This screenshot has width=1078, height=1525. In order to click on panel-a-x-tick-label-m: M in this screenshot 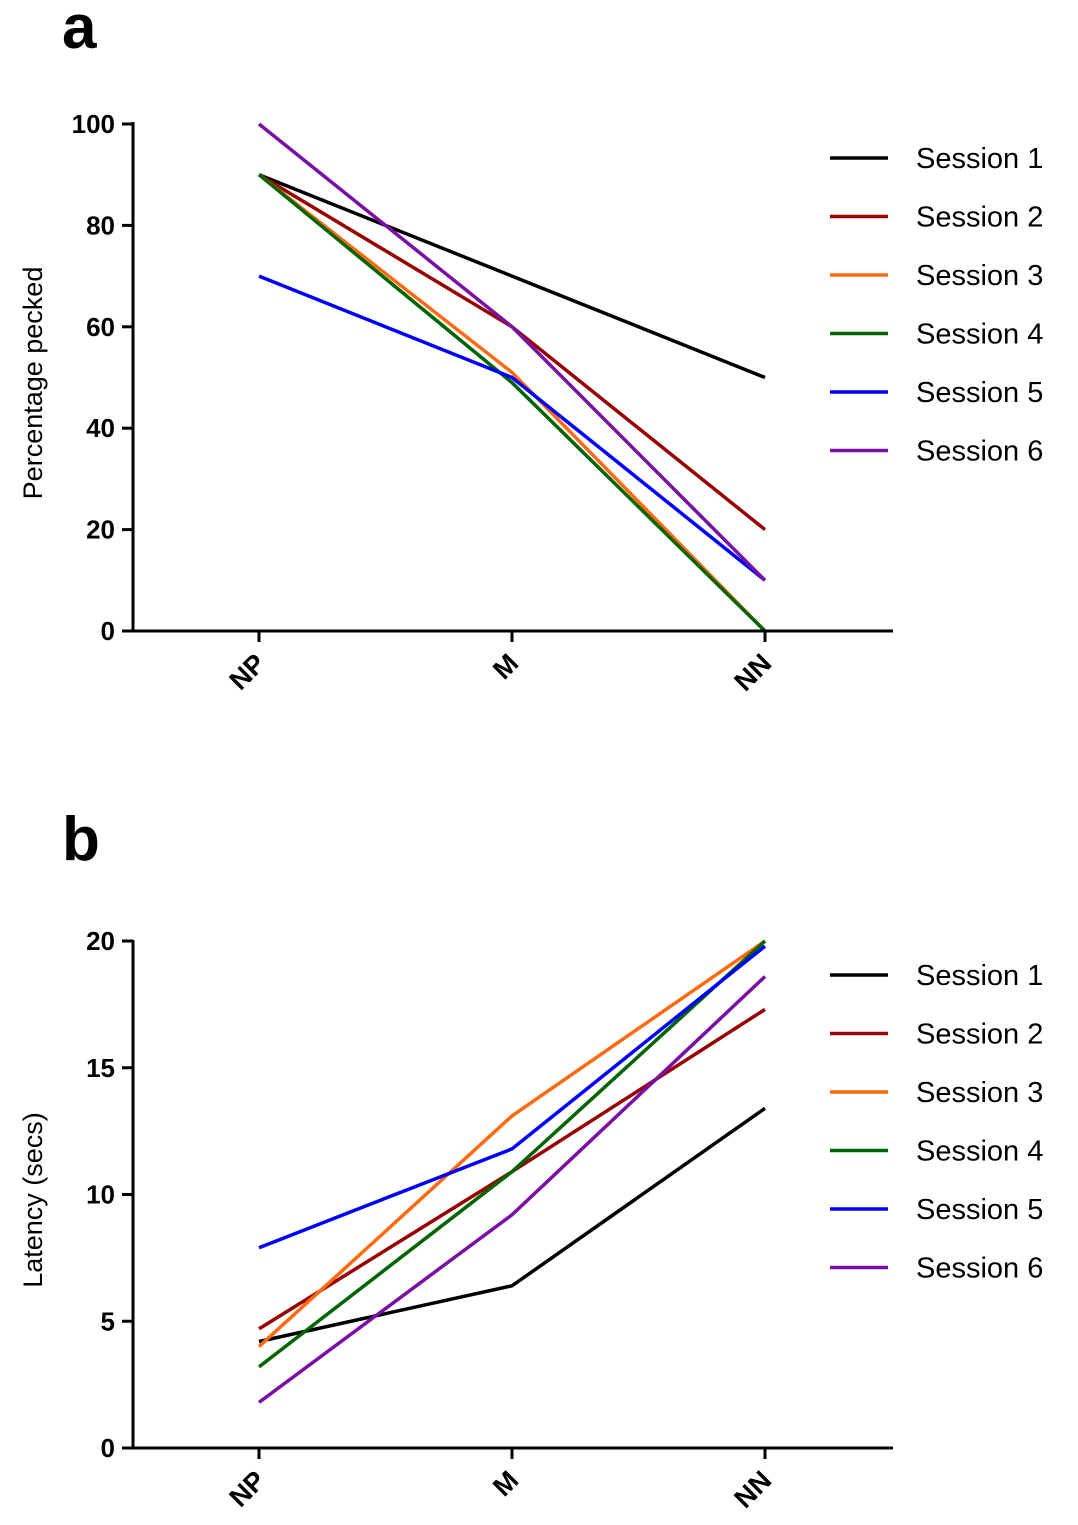, I will do `click(505, 666)`.